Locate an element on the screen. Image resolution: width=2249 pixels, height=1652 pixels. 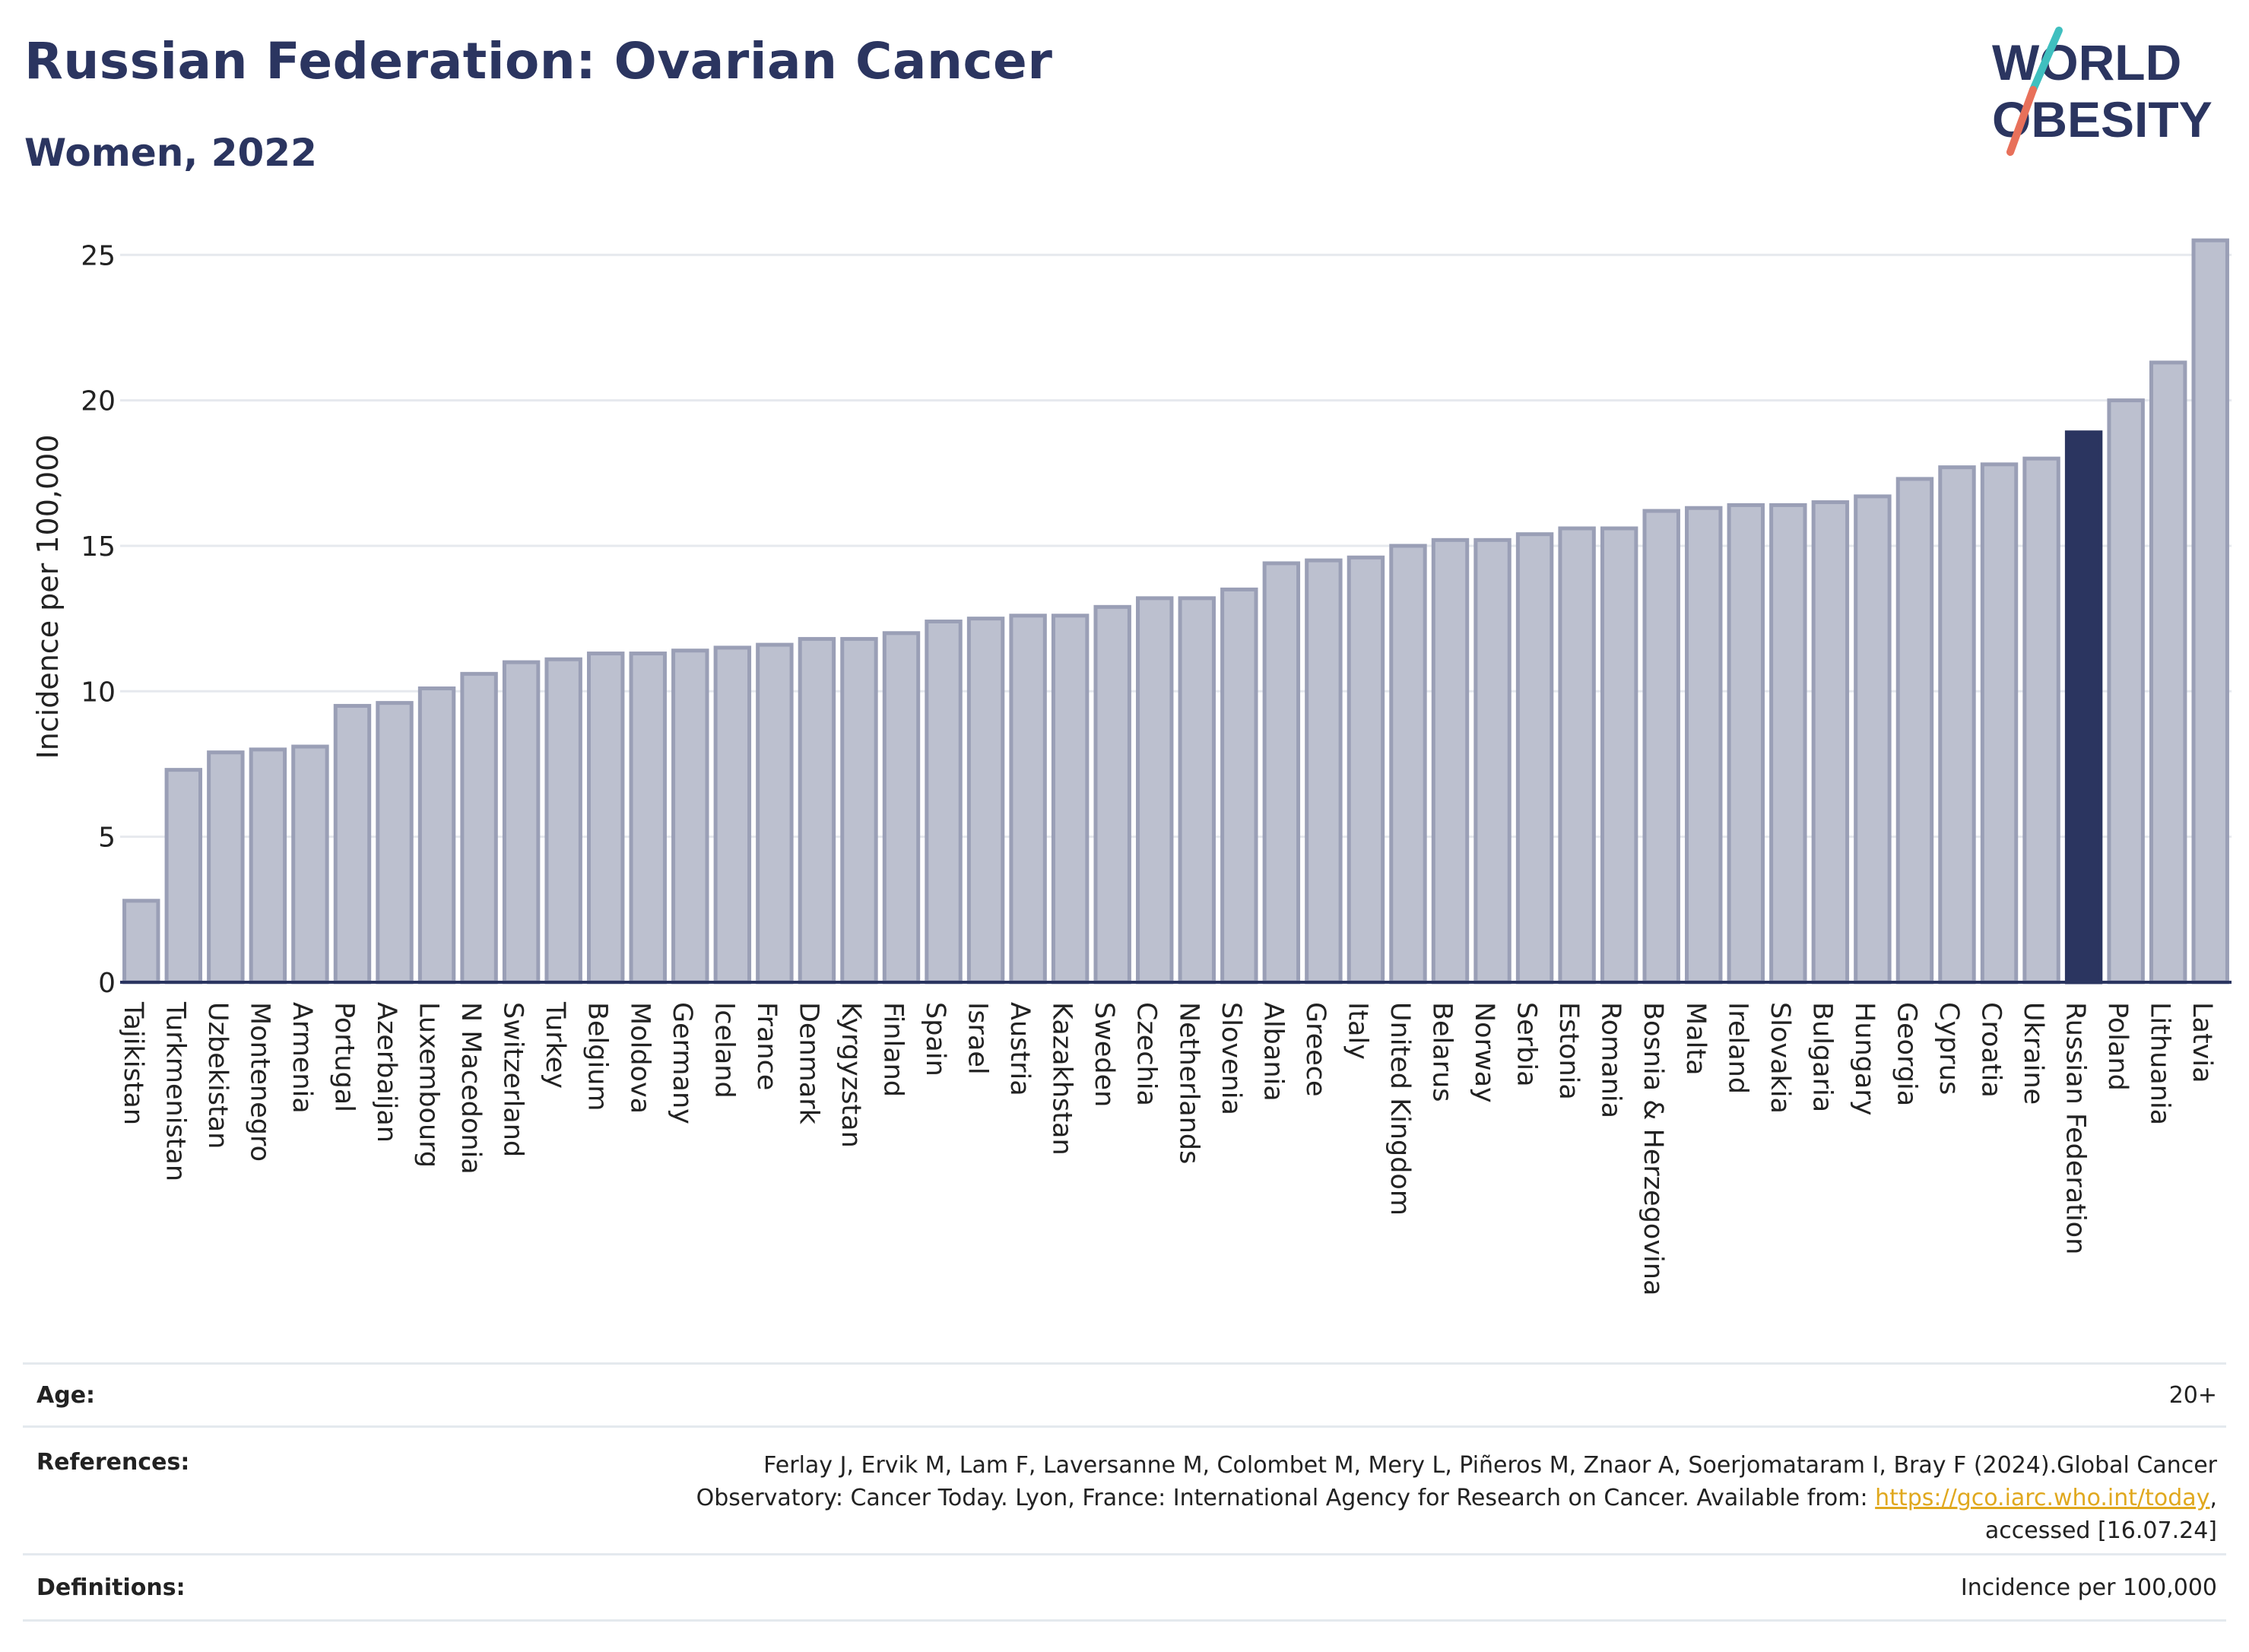
x-tick-label: Georgia is located at coordinates (1906, 1054).